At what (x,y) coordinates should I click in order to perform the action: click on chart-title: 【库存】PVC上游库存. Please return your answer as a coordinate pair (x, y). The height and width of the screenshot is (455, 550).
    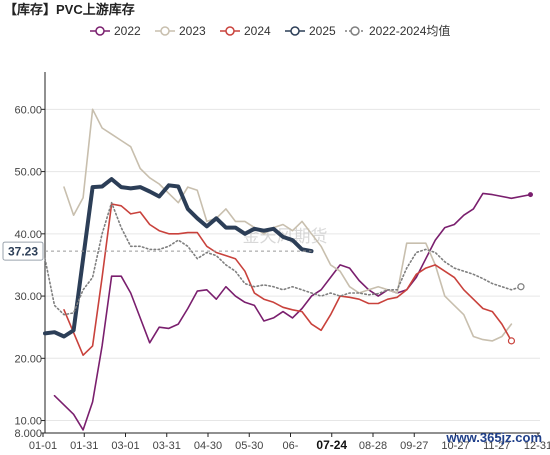
    Looking at the image, I should click on (69, 9).